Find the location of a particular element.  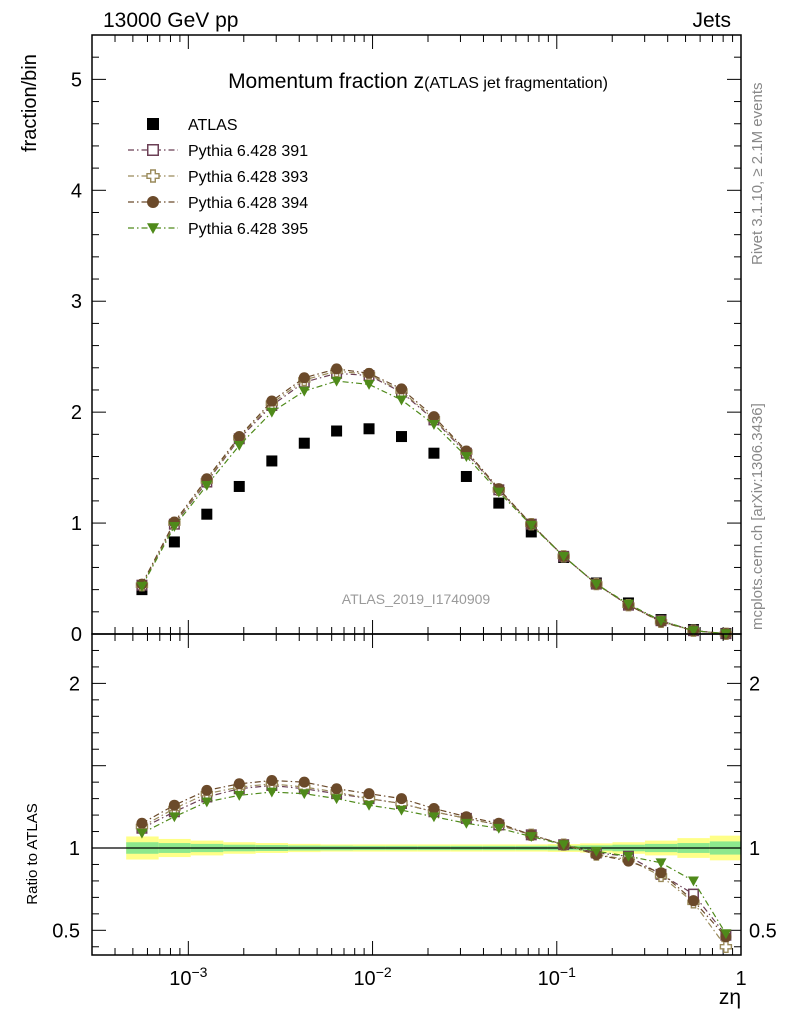

legend-item: Pythia 6.428 394 is located at coordinates (218, 203).